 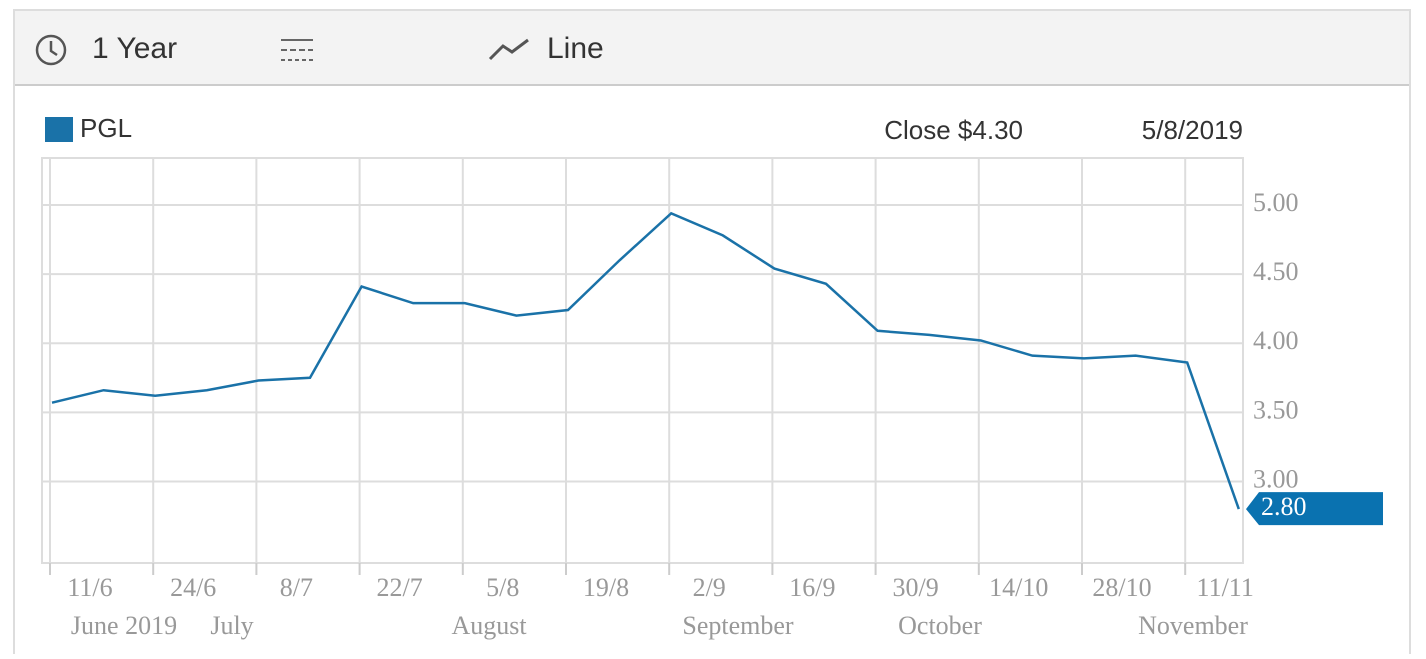 What do you see at coordinates (915, 587) in the screenshot?
I see `x-tick-label: 30/9` at bounding box center [915, 587].